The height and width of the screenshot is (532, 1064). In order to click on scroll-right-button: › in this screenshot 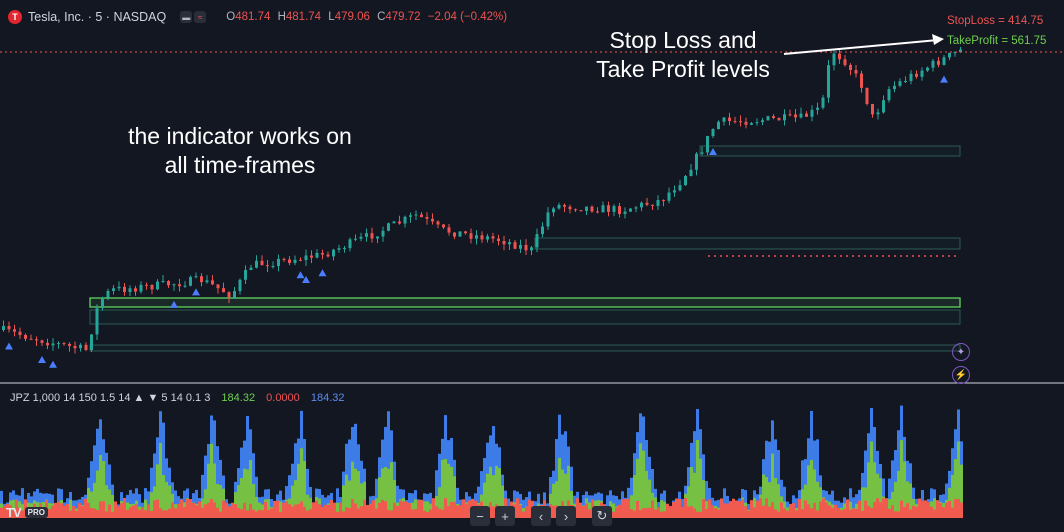, I will do `click(566, 516)`.